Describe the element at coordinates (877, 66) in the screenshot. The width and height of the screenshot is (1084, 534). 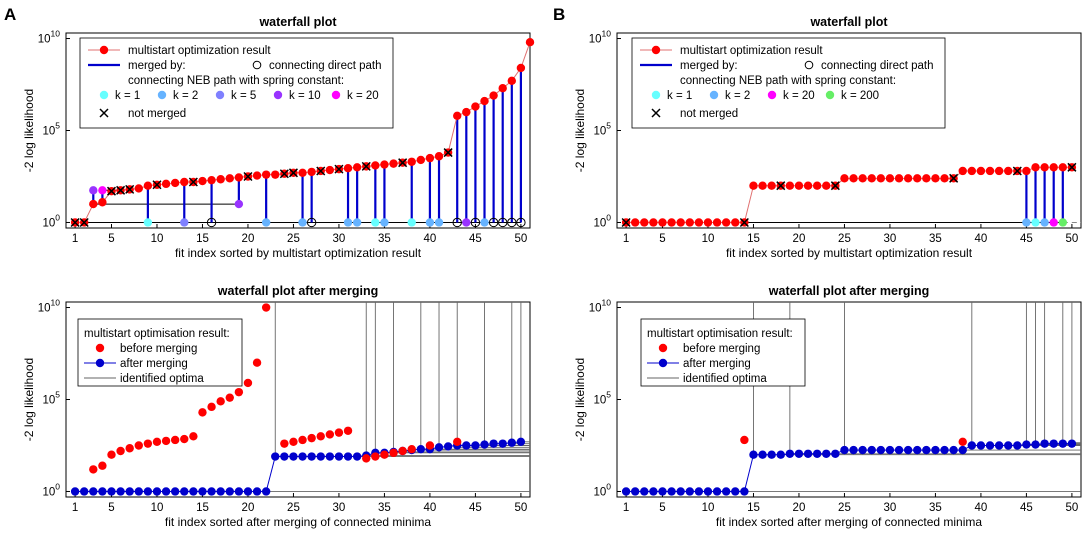
I see `legend-label-direct: connecting direct path` at that location.